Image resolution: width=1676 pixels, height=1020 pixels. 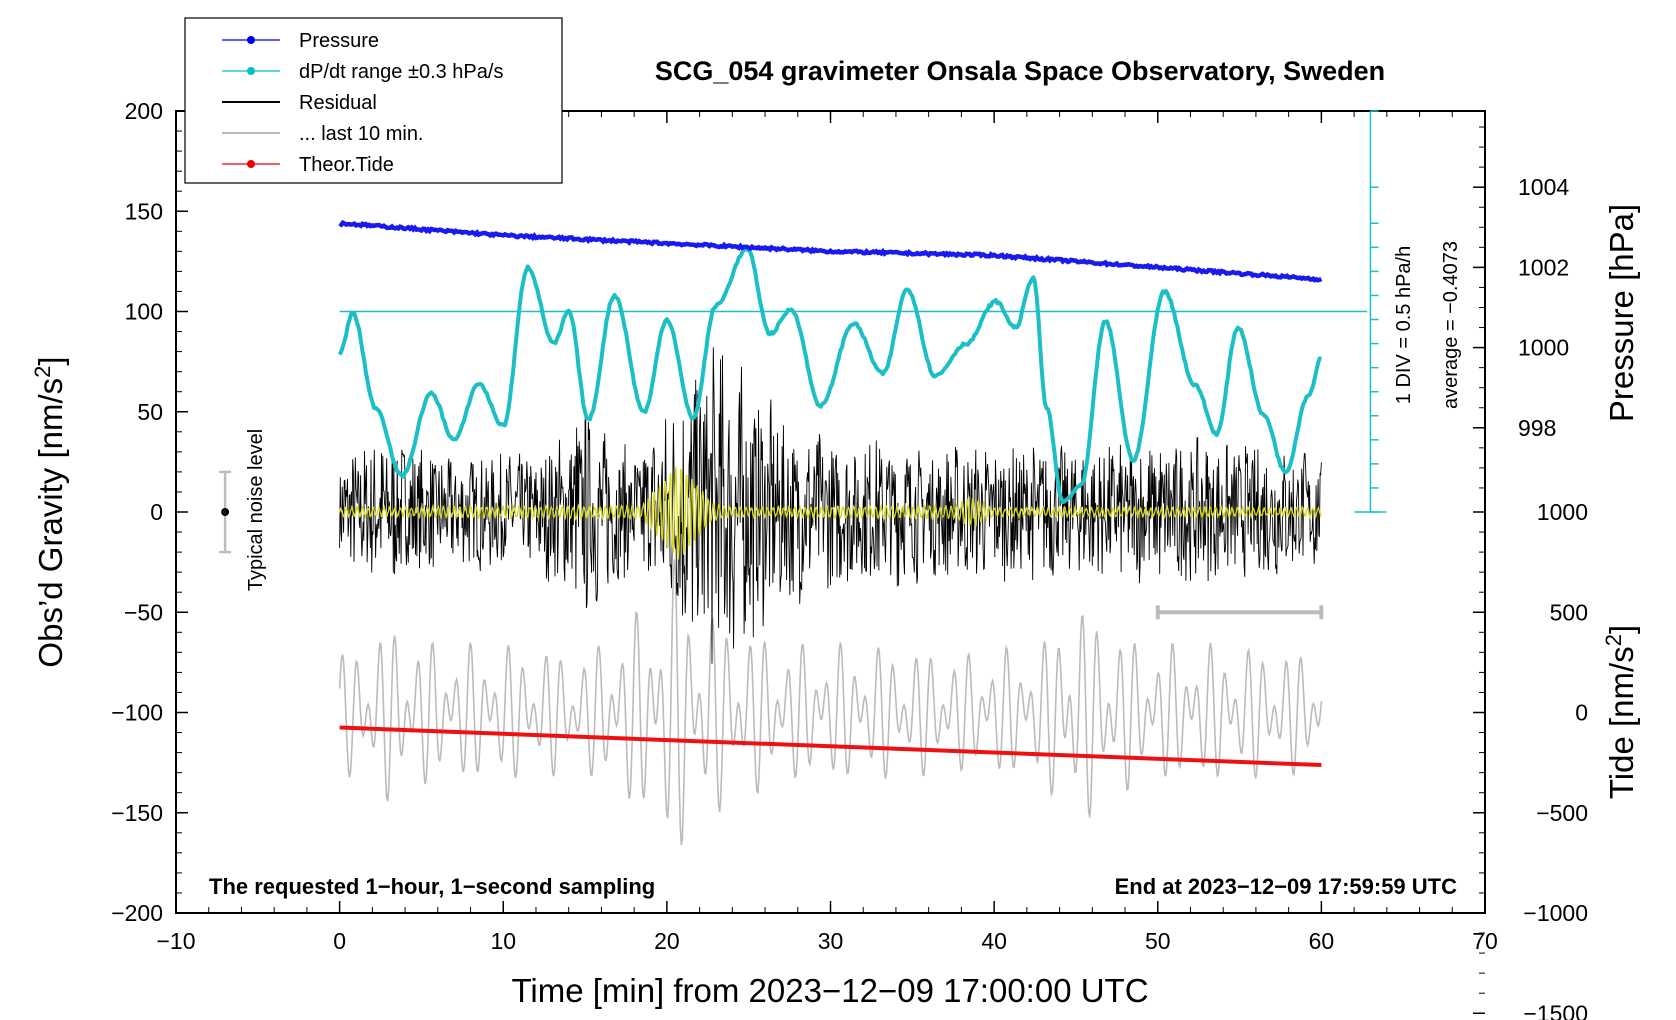 What do you see at coordinates (830, 746) in the screenshot?
I see `tide-trace` at bounding box center [830, 746].